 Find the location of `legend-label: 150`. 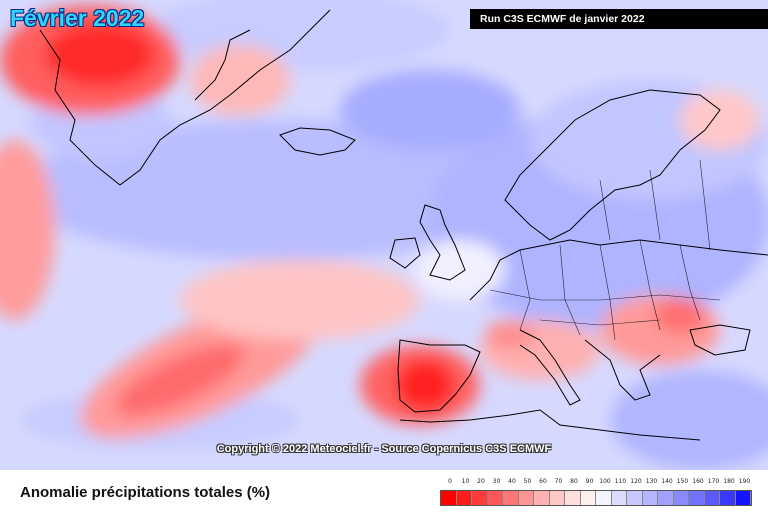

legend-label: 150 is located at coordinates (682, 481).